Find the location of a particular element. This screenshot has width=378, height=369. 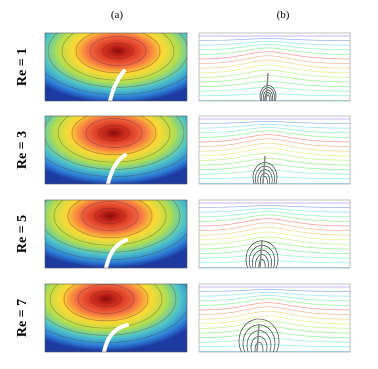

row-label: Re = 7 is located at coordinates (22, 318).